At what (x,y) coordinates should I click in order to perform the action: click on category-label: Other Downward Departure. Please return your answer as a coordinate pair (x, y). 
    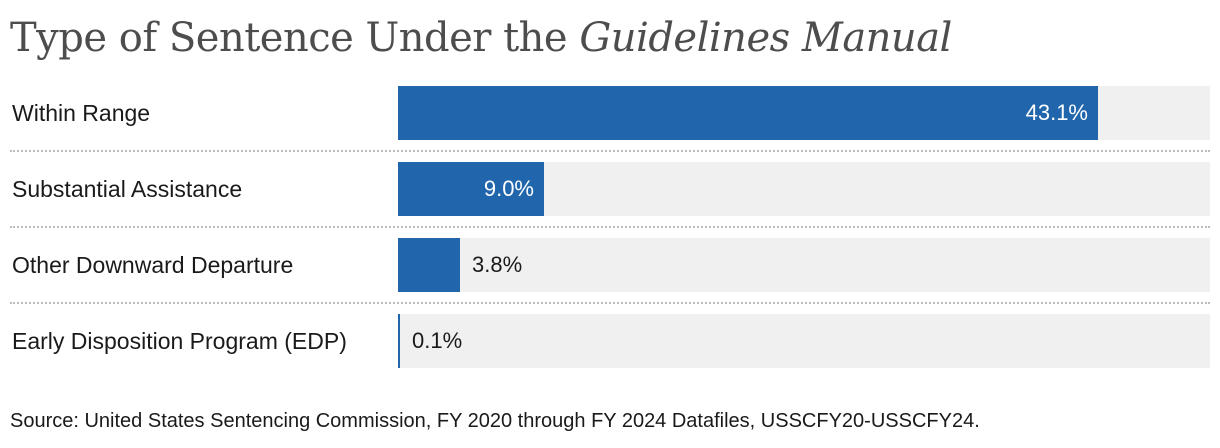
    Looking at the image, I should click on (153, 265).